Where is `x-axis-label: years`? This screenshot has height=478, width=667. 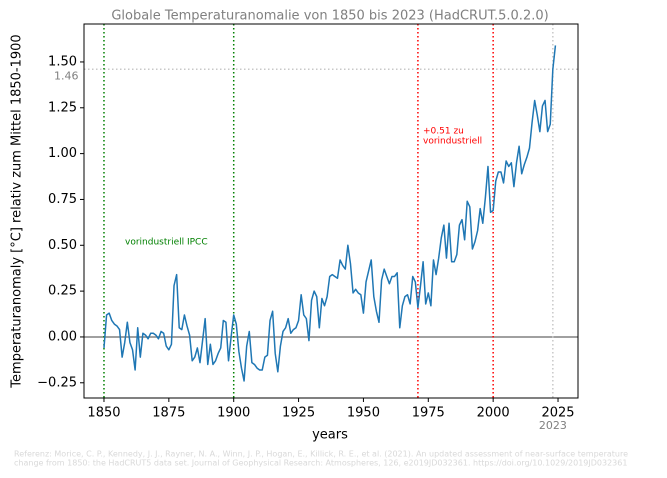 x-axis-label: years is located at coordinates (330, 435).